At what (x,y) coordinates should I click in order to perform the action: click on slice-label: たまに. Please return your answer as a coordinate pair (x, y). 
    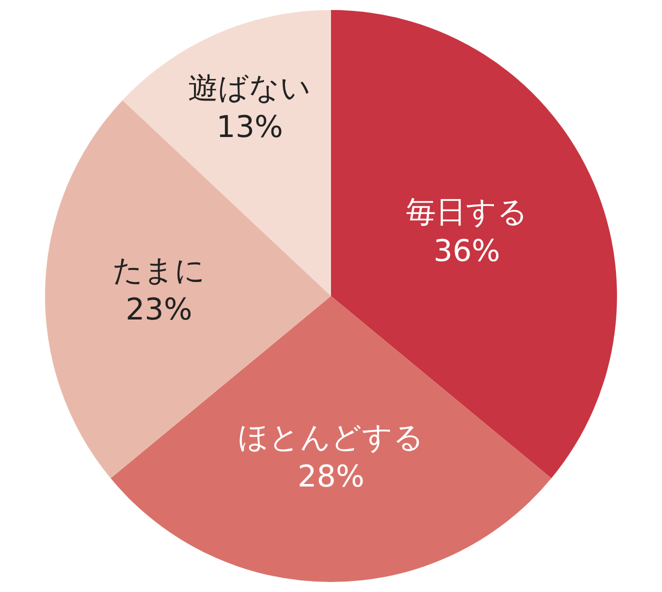
    Looking at the image, I should click on (159, 271).